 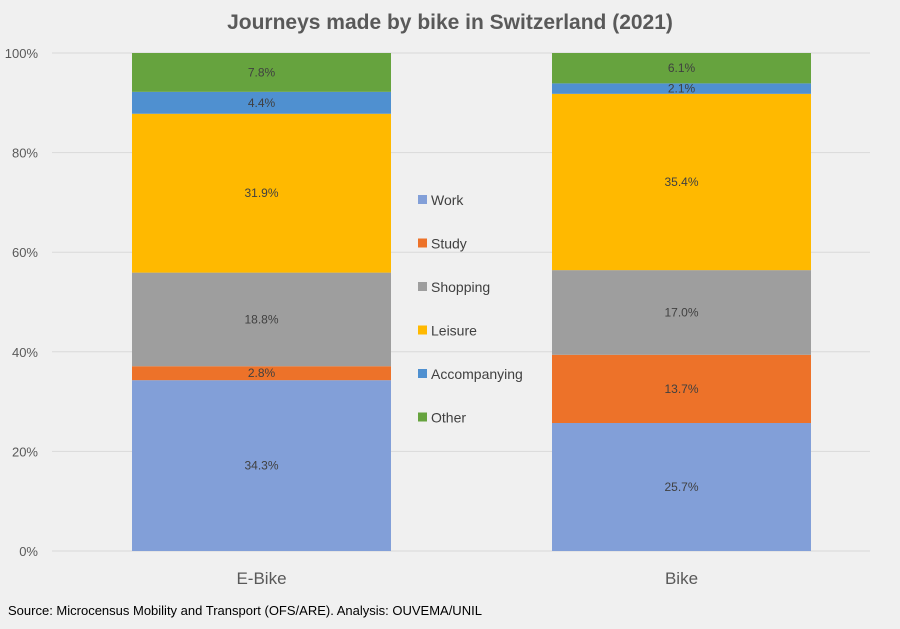 I want to click on data-label: 13.7%, so click(x=681, y=389).